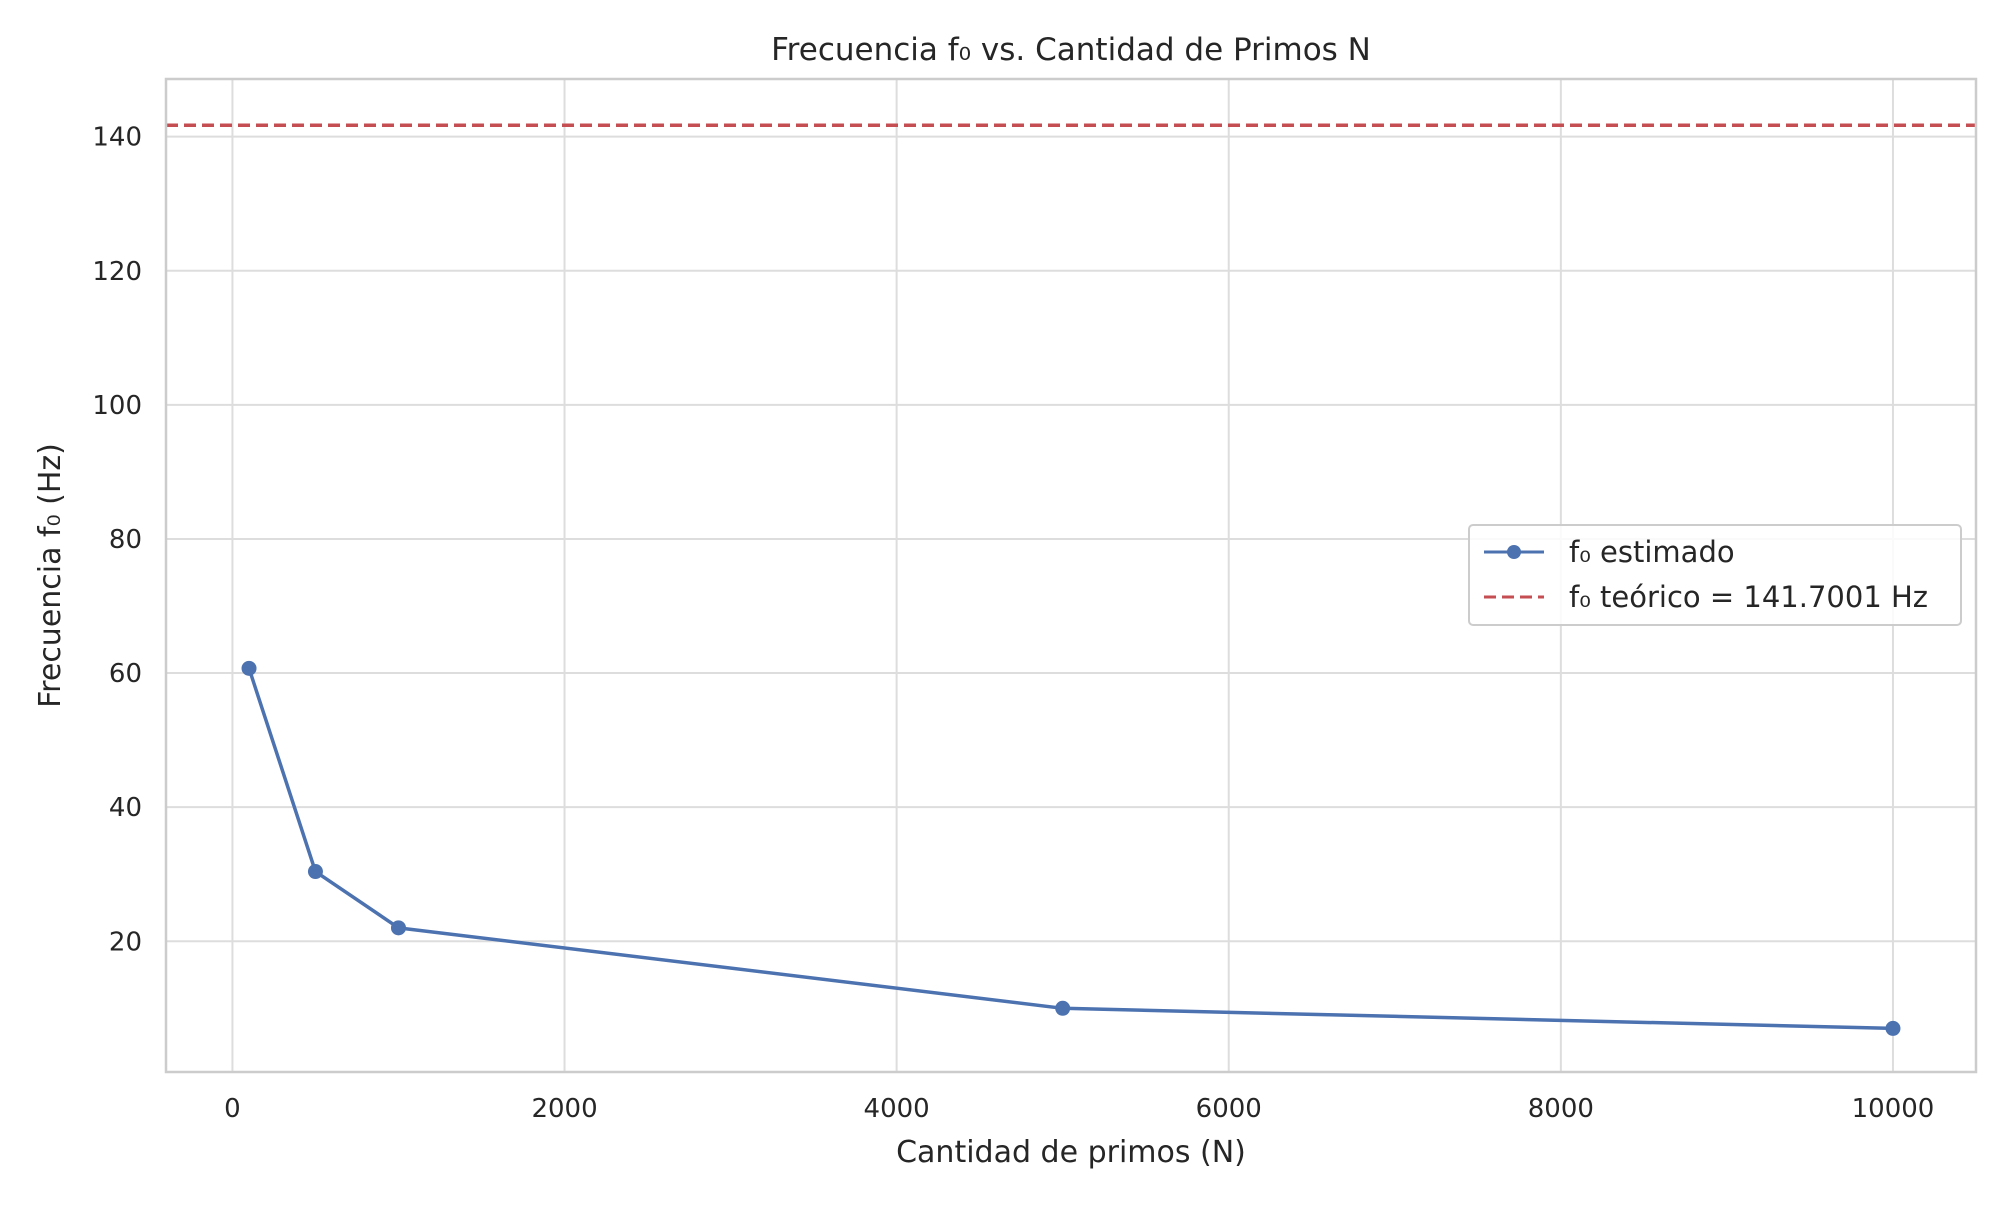 The width and height of the screenshot is (2000, 1205). I want to click on y-tick-label: 40, so click(125, 808).